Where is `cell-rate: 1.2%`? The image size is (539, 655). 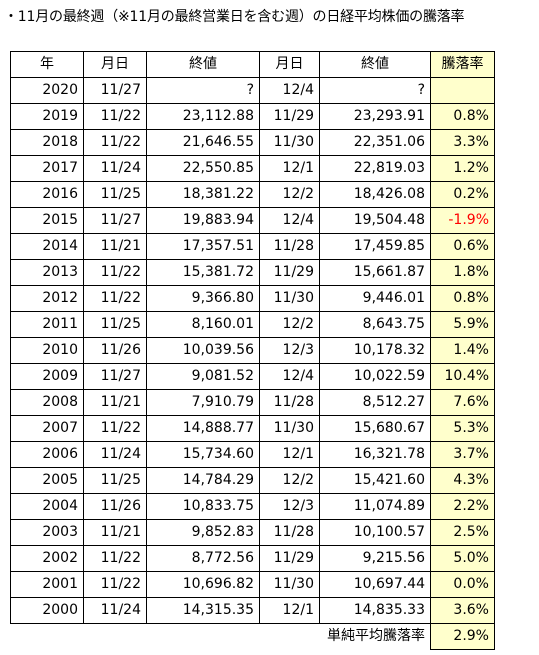 cell-rate: 1.2% is located at coordinates (462, 168).